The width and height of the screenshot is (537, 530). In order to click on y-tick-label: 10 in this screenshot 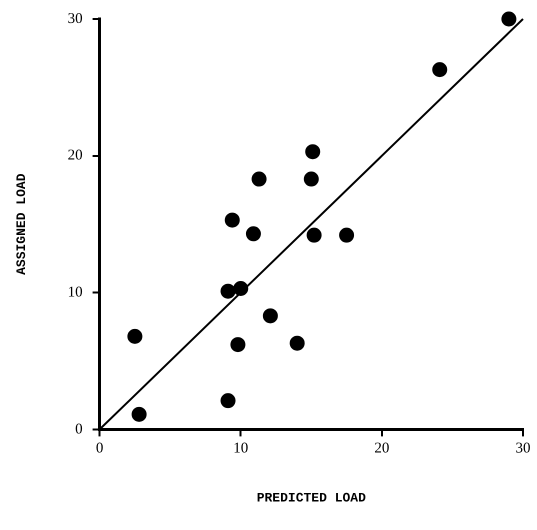, I will do `click(75, 292)`.